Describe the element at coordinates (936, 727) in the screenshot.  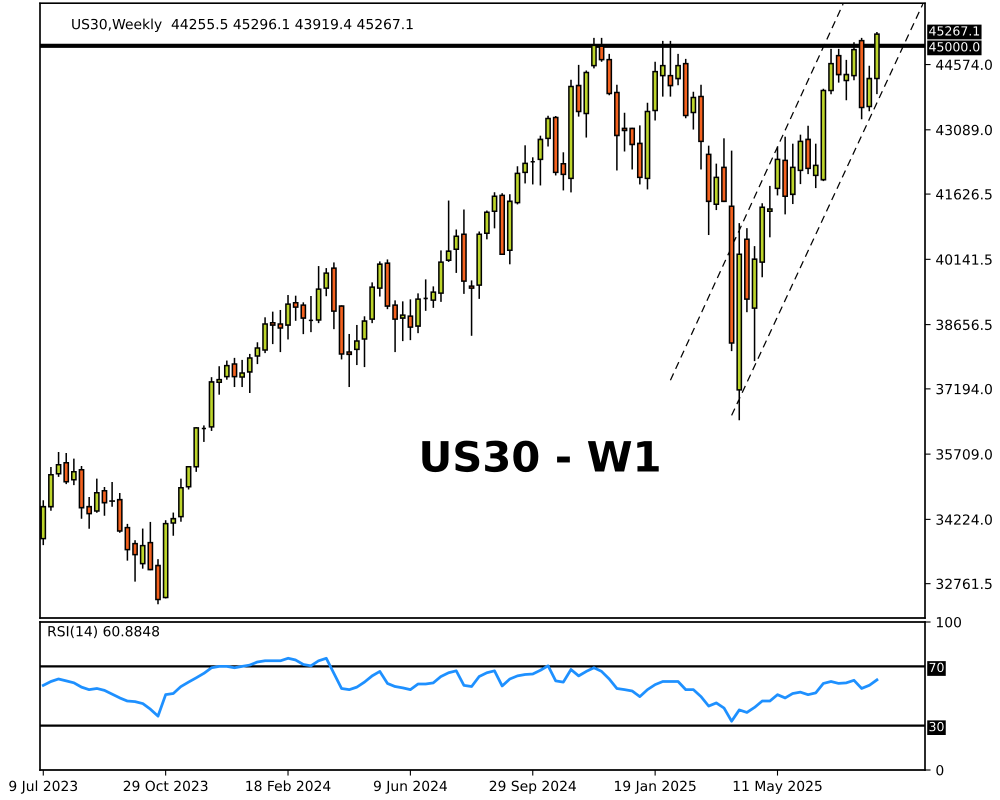
I see `ref-line-label: 30` at that location.